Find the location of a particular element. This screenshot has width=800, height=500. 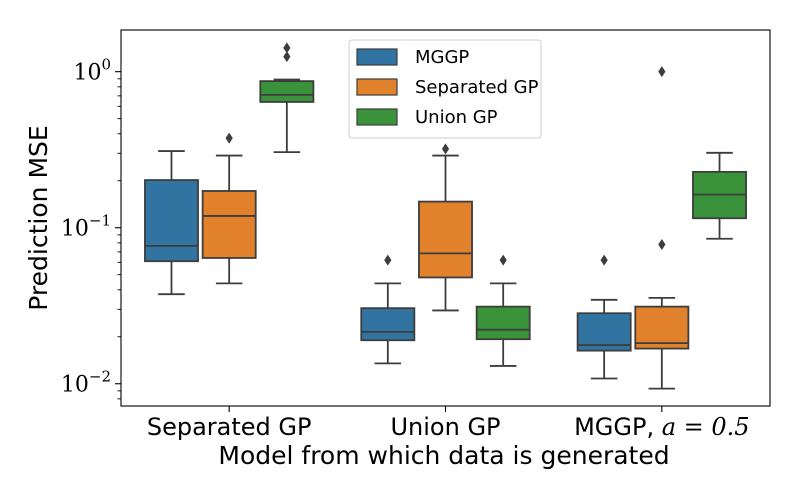

y-tick-label: 10⁻² is located at coordinates (86, 383).